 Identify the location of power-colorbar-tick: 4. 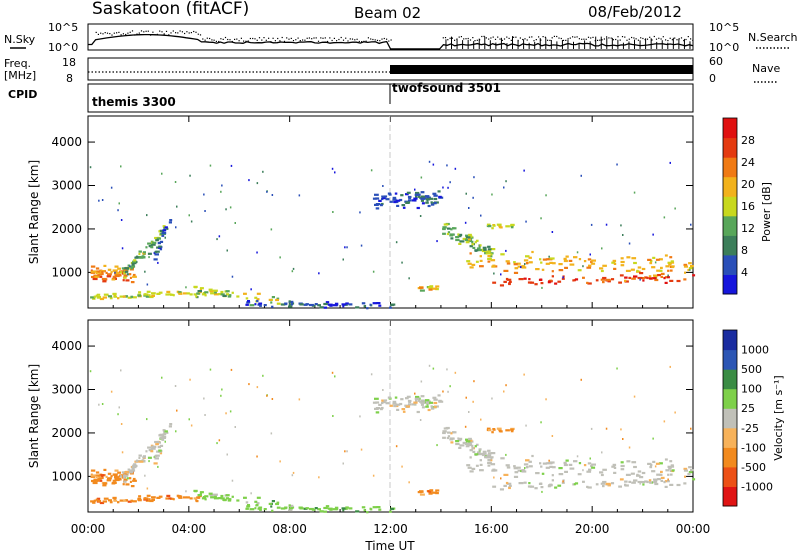
(744, 272).